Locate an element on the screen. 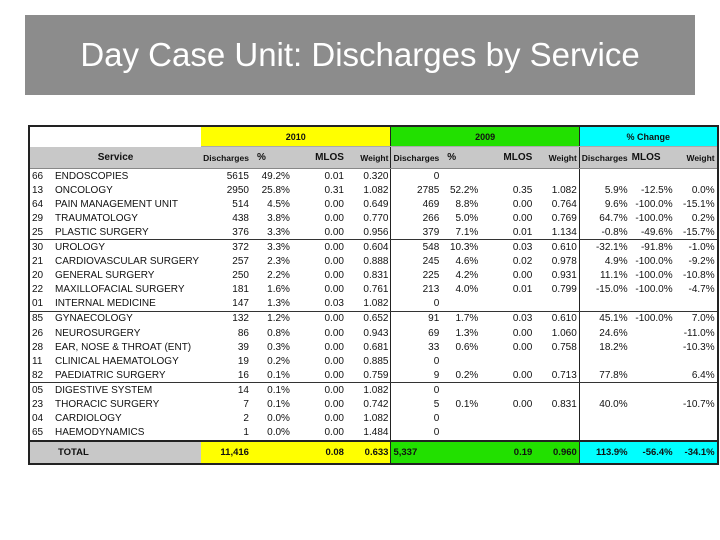  cell-code: 66 is located at coordinates (38, 176).